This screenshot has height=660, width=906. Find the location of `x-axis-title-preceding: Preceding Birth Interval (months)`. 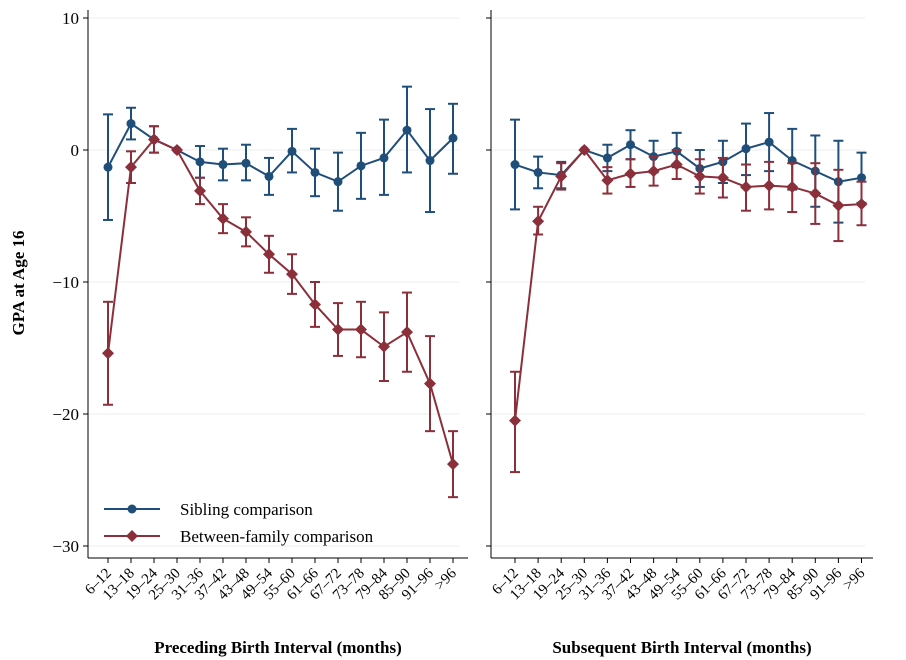

x-axis-title-preceding: Preceding Birth Interval (months) is located at coordinates (278, 647).